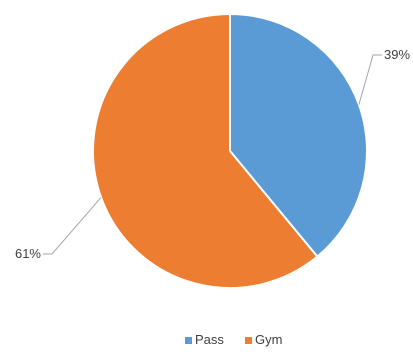 Image resolution: width=413 pixels, height=356 pixels. What do you see at coordinates (188, 340) in the screenshot?
I see `legend-swatch-pass` at bounding box center [188, 340].